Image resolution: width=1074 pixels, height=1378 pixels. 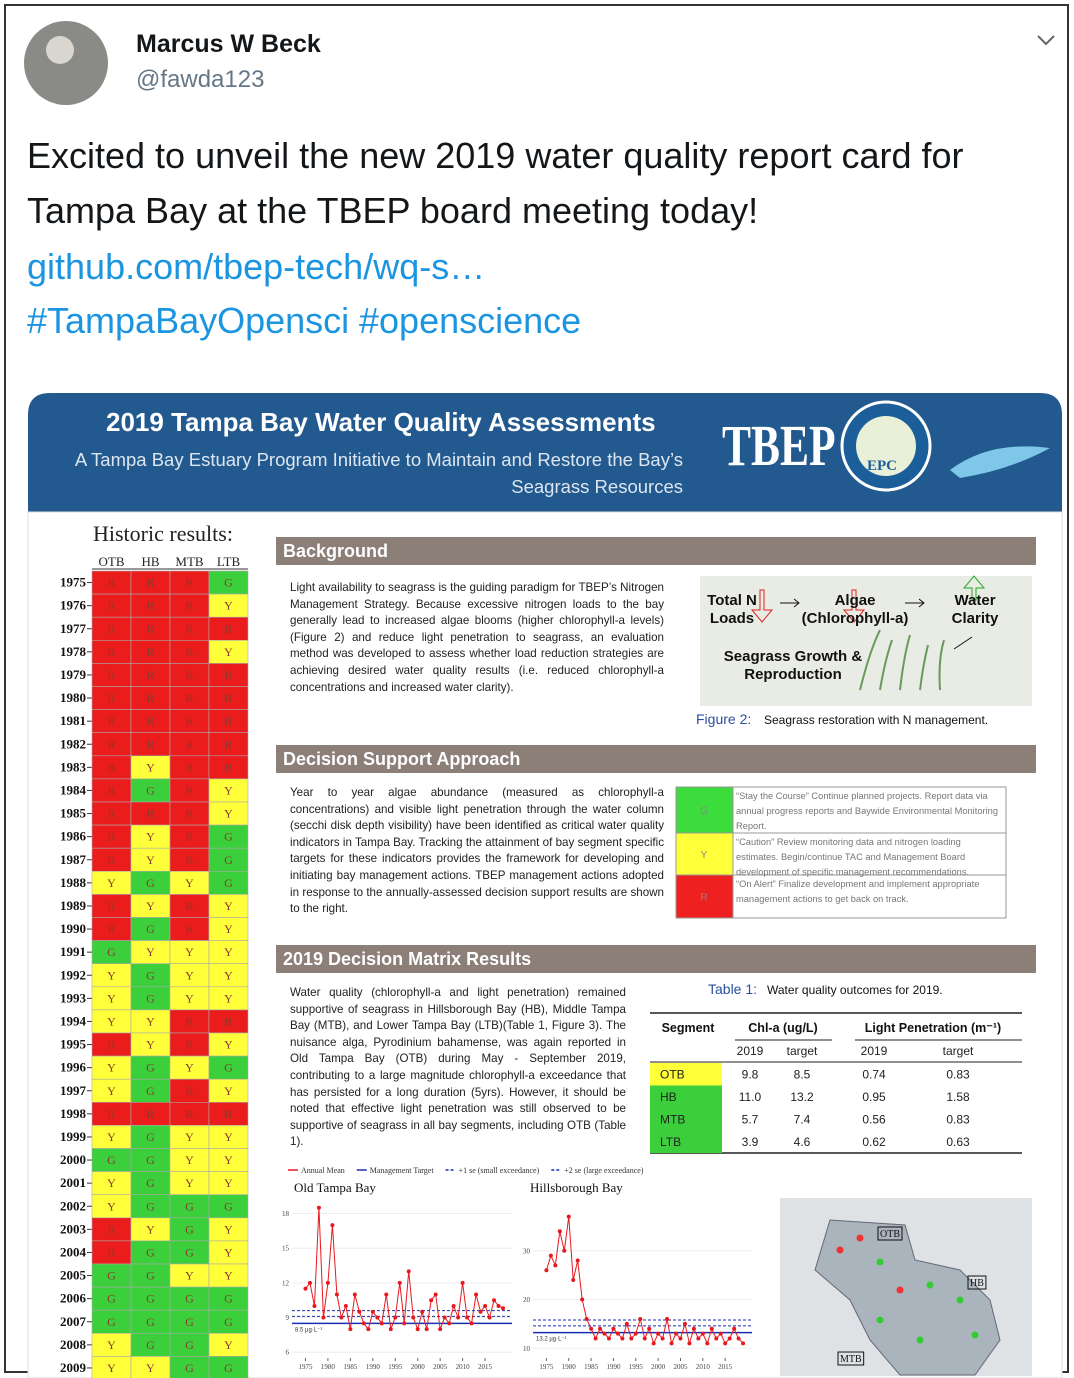 What do you see at coordinates (73, 928) in the screenshot?
I see `year-label: 1990` at bounding box center [73, 928].